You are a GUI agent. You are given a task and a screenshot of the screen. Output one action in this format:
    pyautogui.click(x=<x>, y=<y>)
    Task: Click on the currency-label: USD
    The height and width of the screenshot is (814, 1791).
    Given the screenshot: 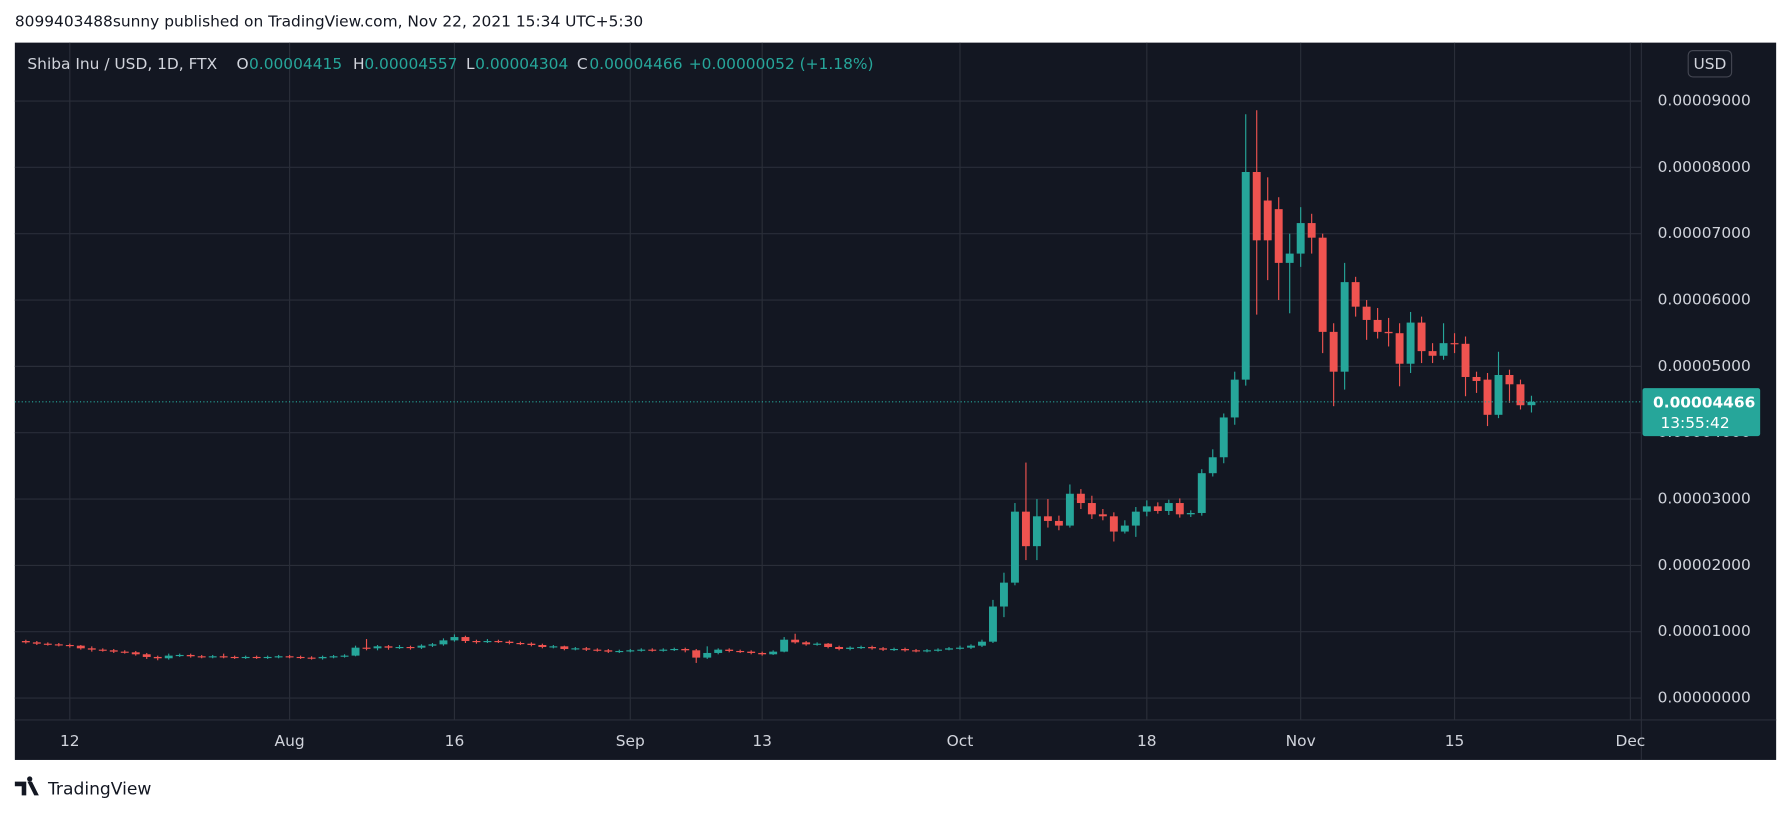 What is the action you would take?
    pyautogui.click(x=1709, y=64)
    